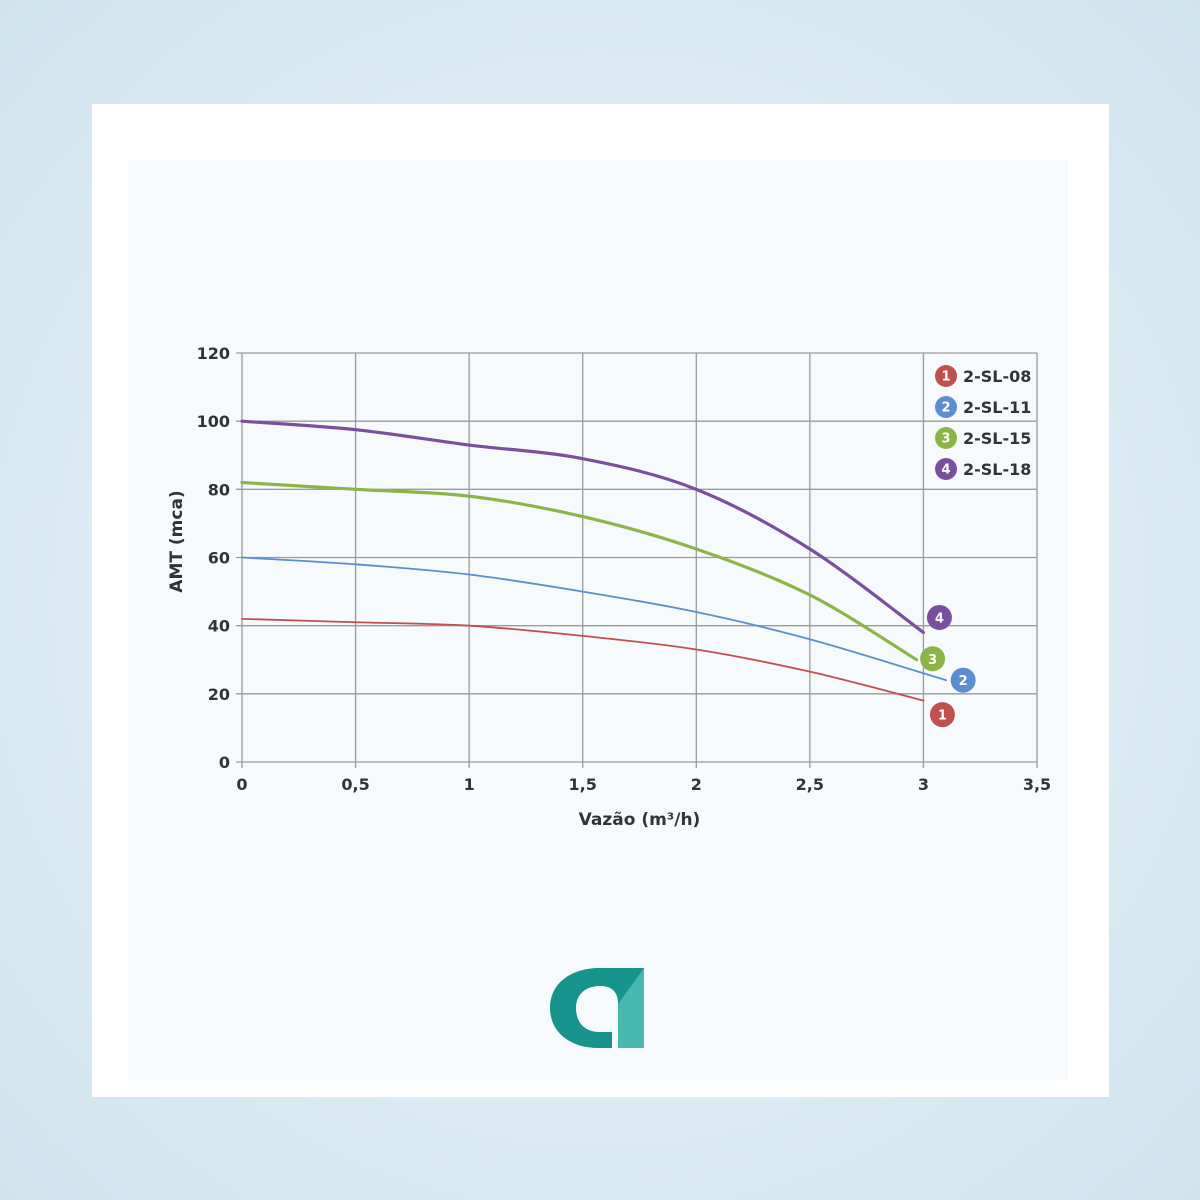 The image size is (1200, 1200). I want to click on y-tick-label: 100, so click(213, 421).